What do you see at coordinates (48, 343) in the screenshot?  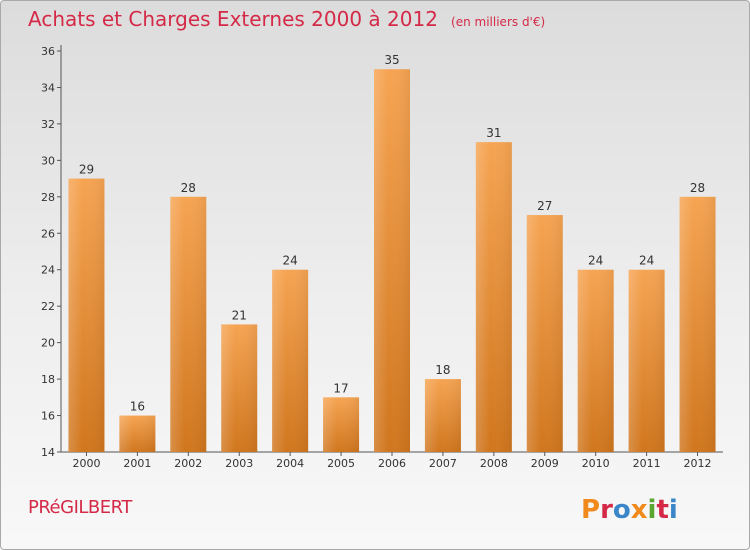 I see `y-tick-label: 20` at bounding box center [48, 343].